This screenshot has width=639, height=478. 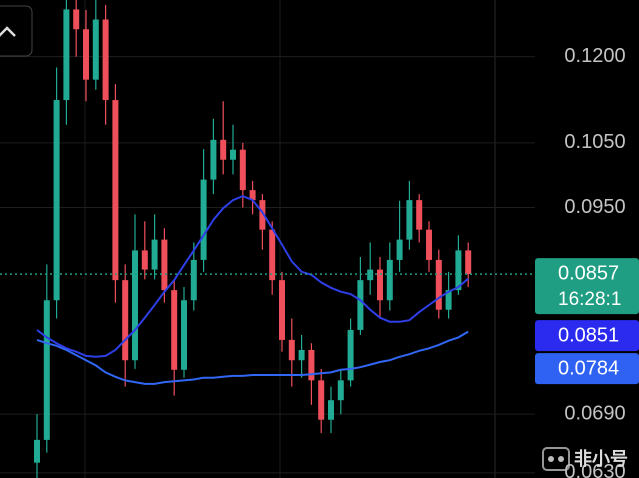 What do you see at coordinates (589, 299) in the screenshot?
I see `countdown-label: 16:28:1` at bounding box center [589, 299].